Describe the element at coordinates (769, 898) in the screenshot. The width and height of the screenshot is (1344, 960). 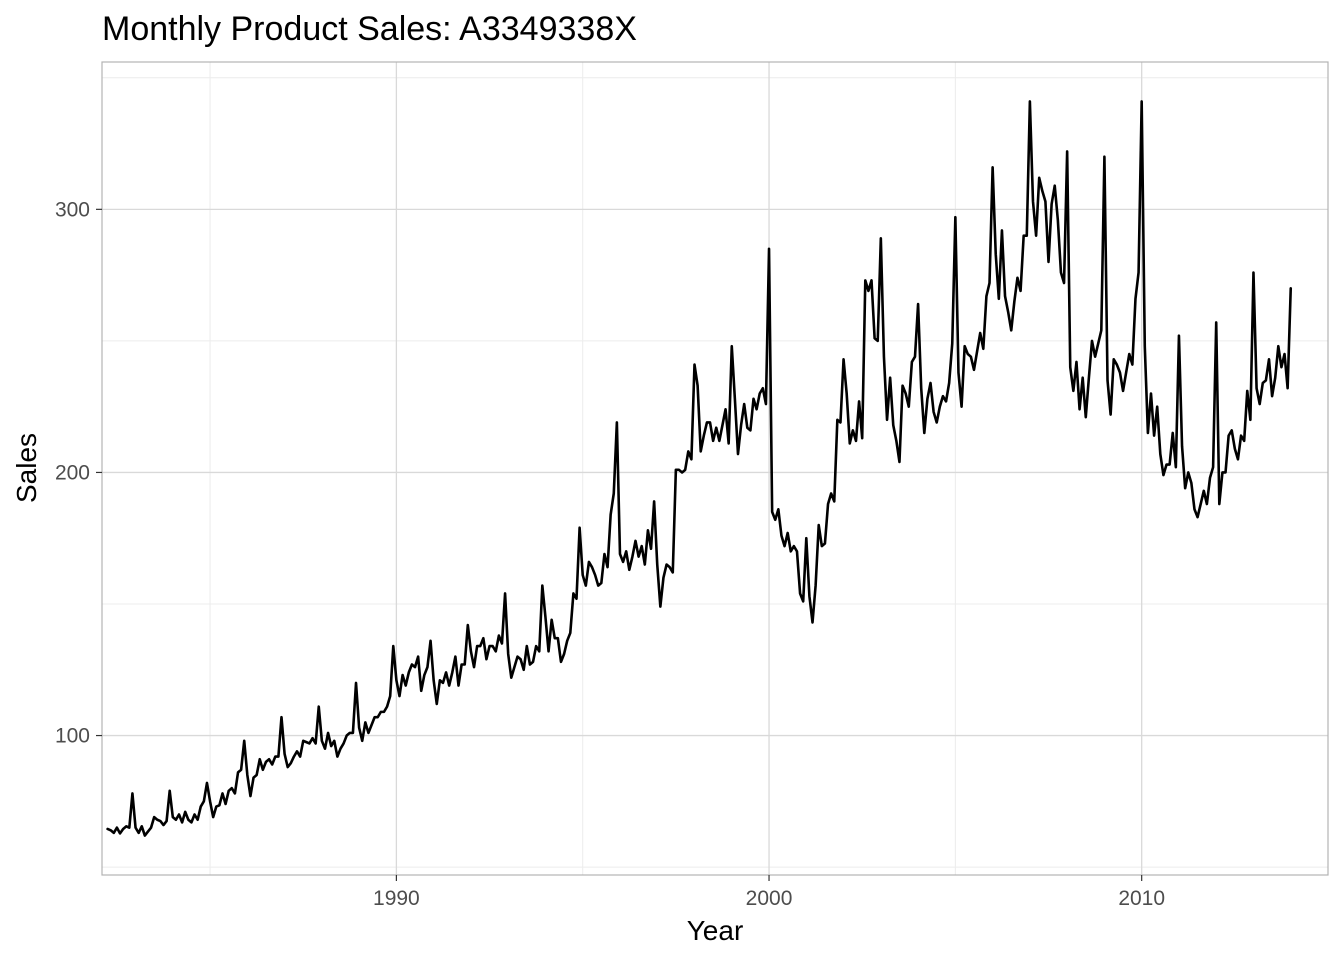
I see `x-tick-label: 2000` at that location.